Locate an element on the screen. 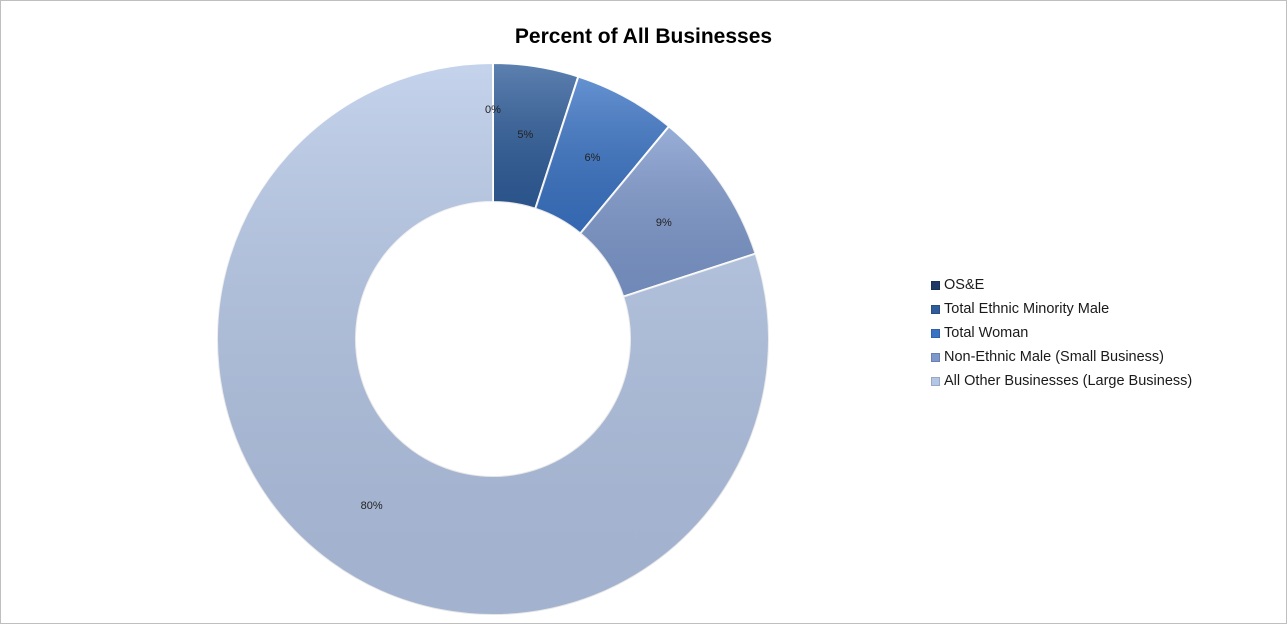 The image size is (1287, 624). legend-label: Total Woman is located at coordinates (986, 333).